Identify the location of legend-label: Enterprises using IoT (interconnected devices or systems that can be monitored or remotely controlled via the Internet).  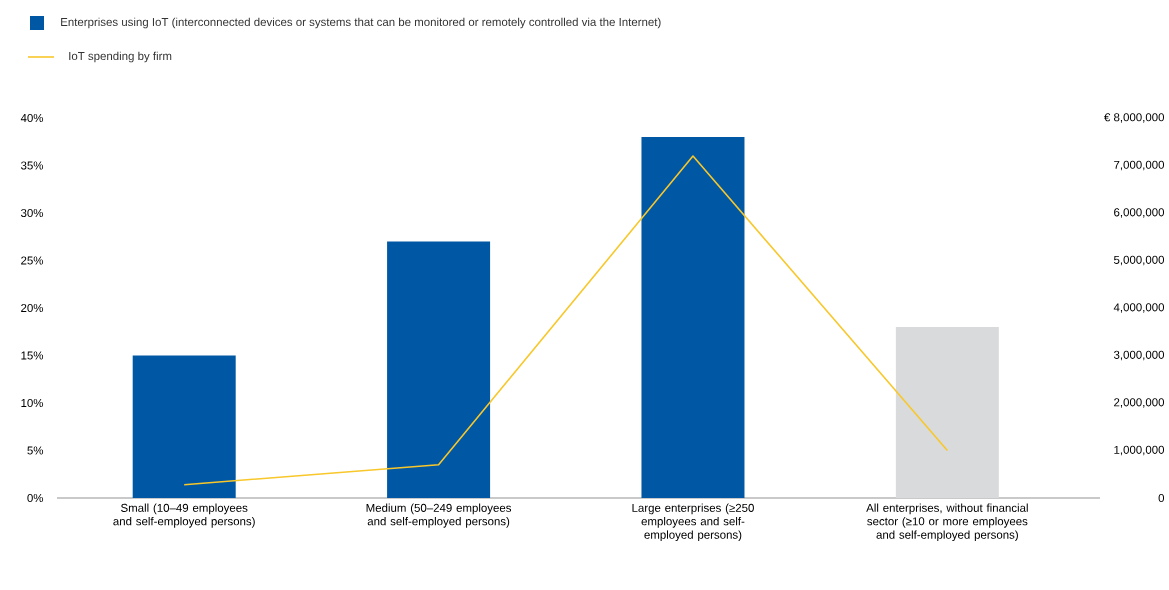
(361, 23).